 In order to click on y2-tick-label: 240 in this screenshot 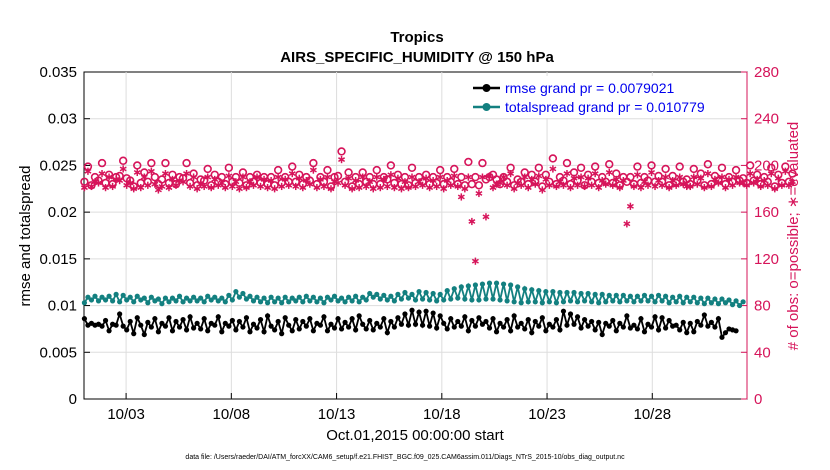, I will do `click(766, 119)`.